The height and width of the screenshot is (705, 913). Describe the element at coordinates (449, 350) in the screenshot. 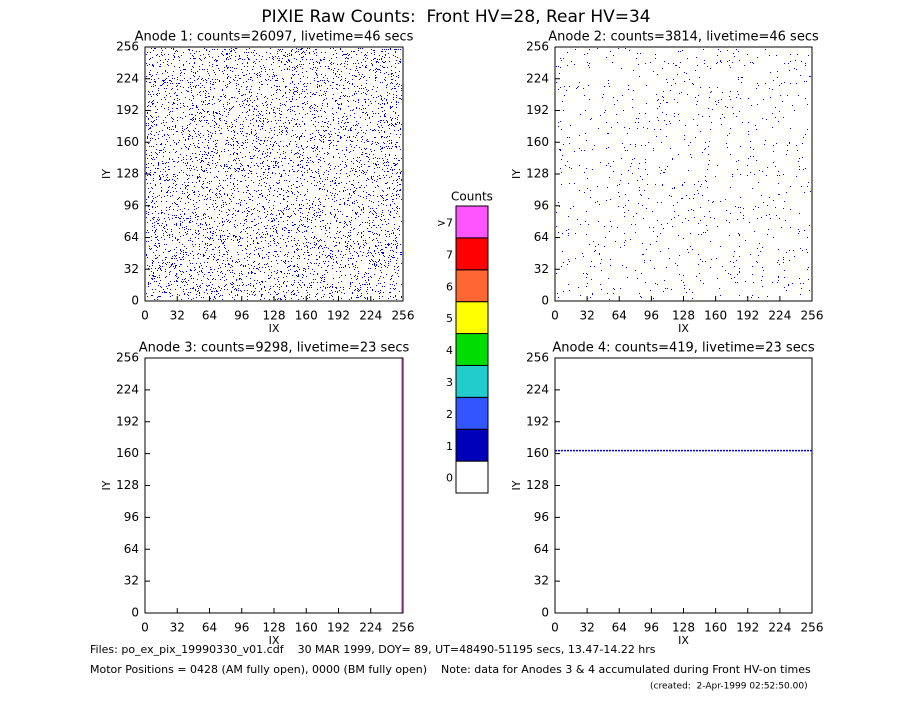

I see `colorbar-label: 4` at that location.